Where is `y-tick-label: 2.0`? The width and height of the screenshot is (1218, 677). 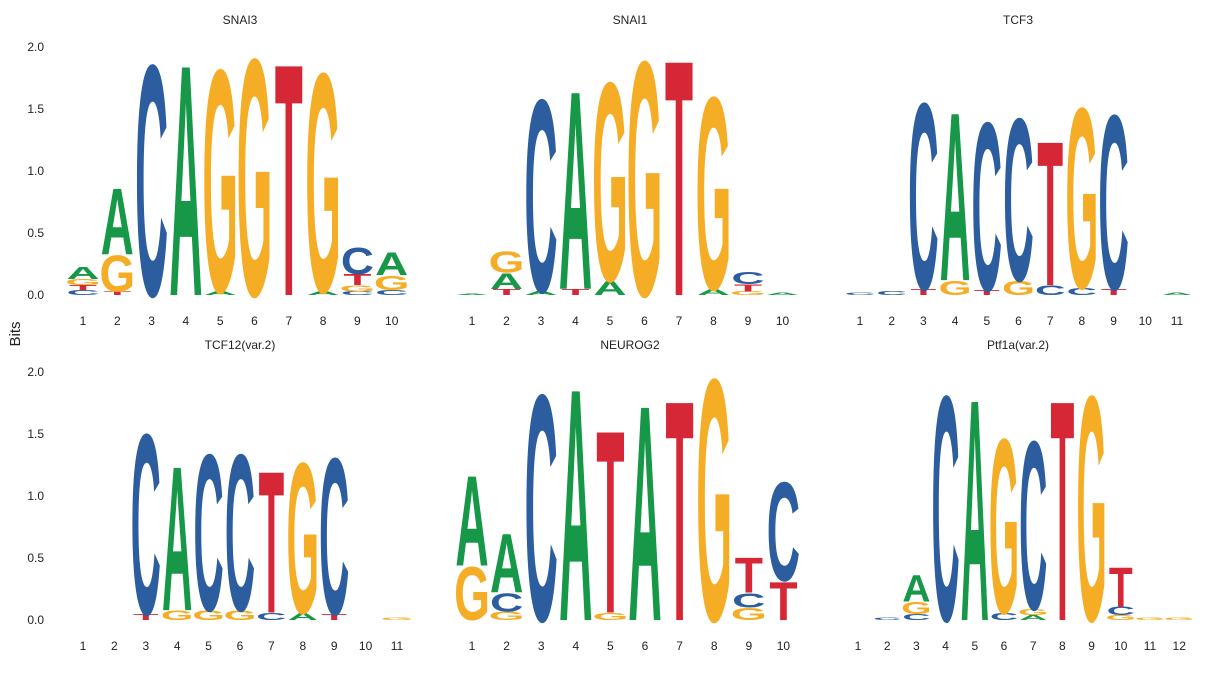 y-tick-label: 2.0 is located at coordinates (35, 47).